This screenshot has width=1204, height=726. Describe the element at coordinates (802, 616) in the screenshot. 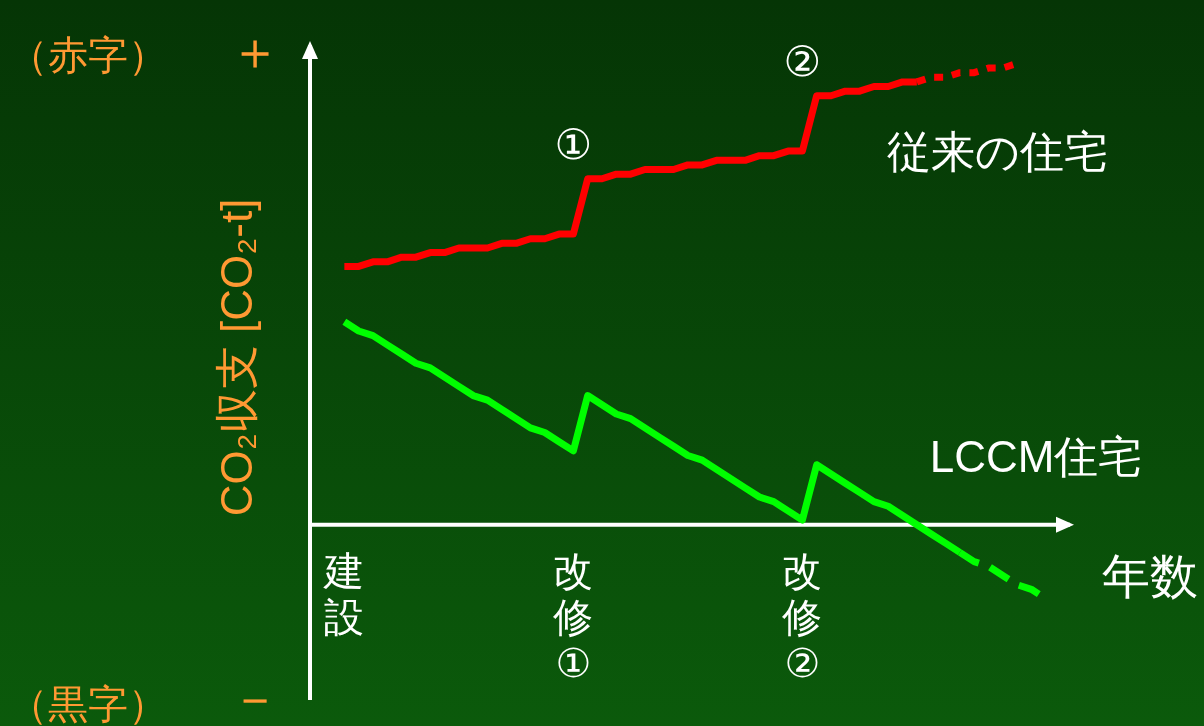

I see `x-tick-label: 改修②` at that location.